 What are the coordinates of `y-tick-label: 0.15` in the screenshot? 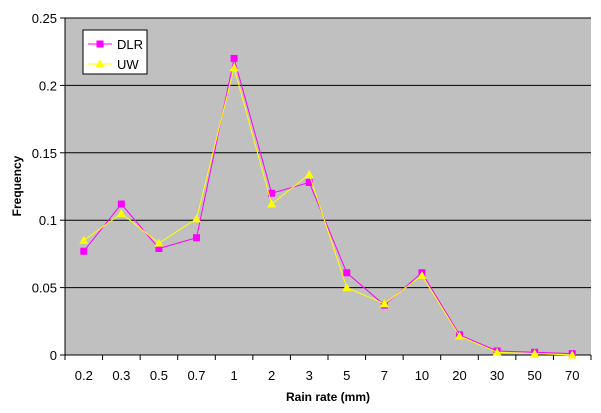 It's located at (44, 153).